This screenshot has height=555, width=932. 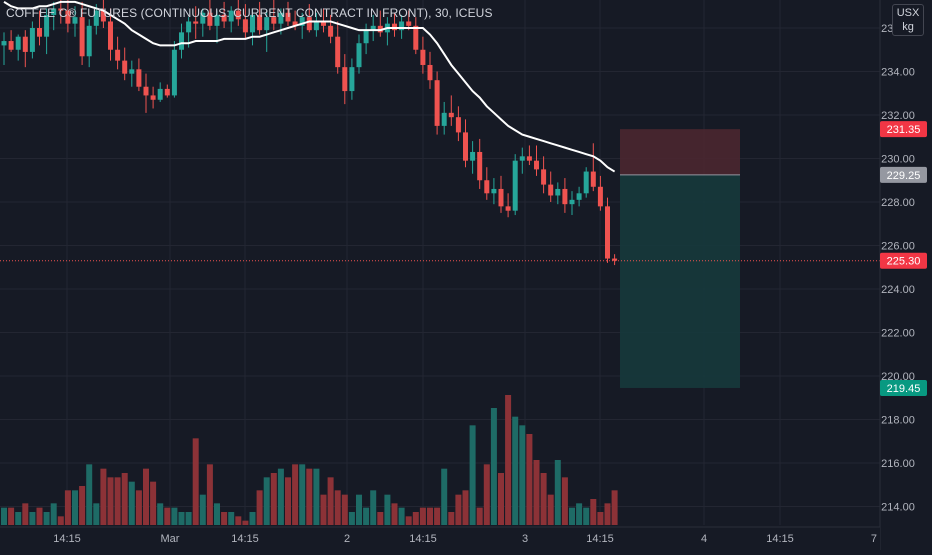 I want to click on units-badge: USX kg, so click(x=908, y=20).